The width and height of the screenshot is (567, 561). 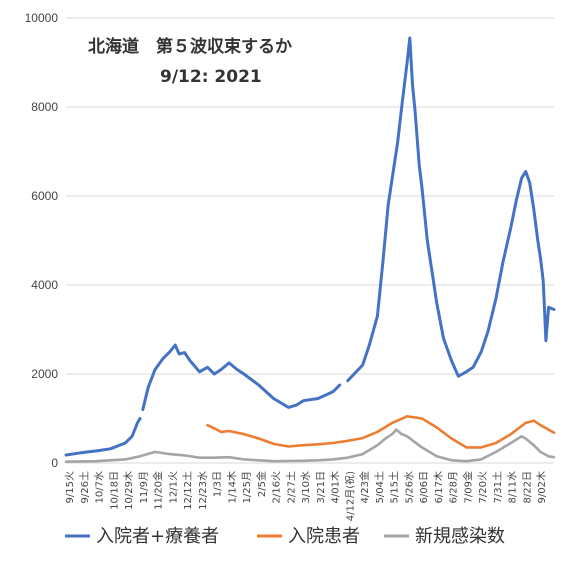 I want to click on x-tick-label: 12/23水, so click(x=203, y=490).